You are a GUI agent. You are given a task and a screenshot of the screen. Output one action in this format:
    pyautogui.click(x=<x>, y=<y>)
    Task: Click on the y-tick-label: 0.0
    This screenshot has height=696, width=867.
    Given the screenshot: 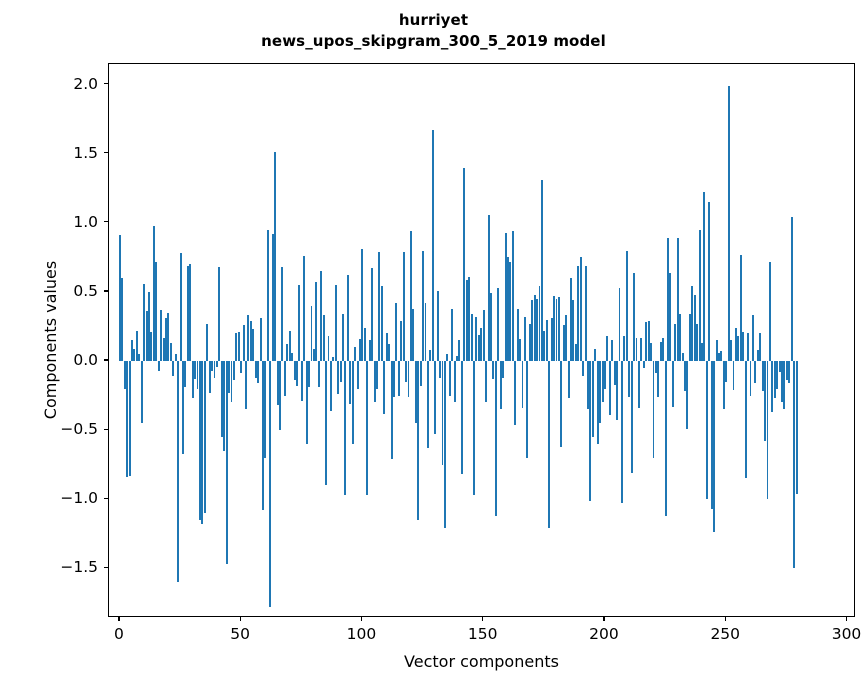 What is the action you would take?
    pyautogui.click(x=85, y=360)
    